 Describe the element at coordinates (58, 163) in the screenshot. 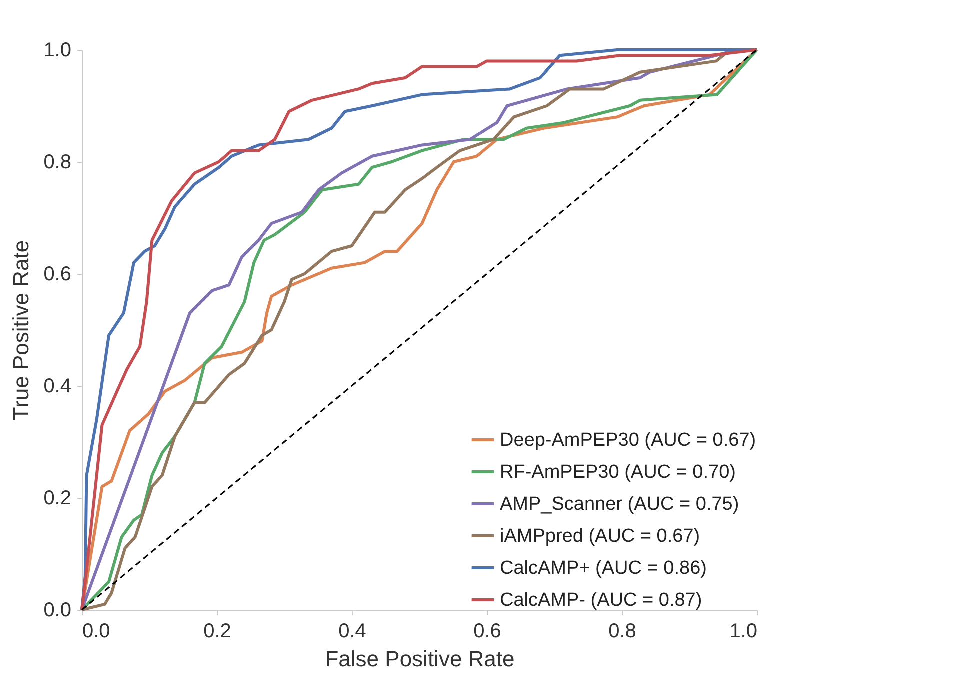

I see `y-tick-label: 0.8` at that location.